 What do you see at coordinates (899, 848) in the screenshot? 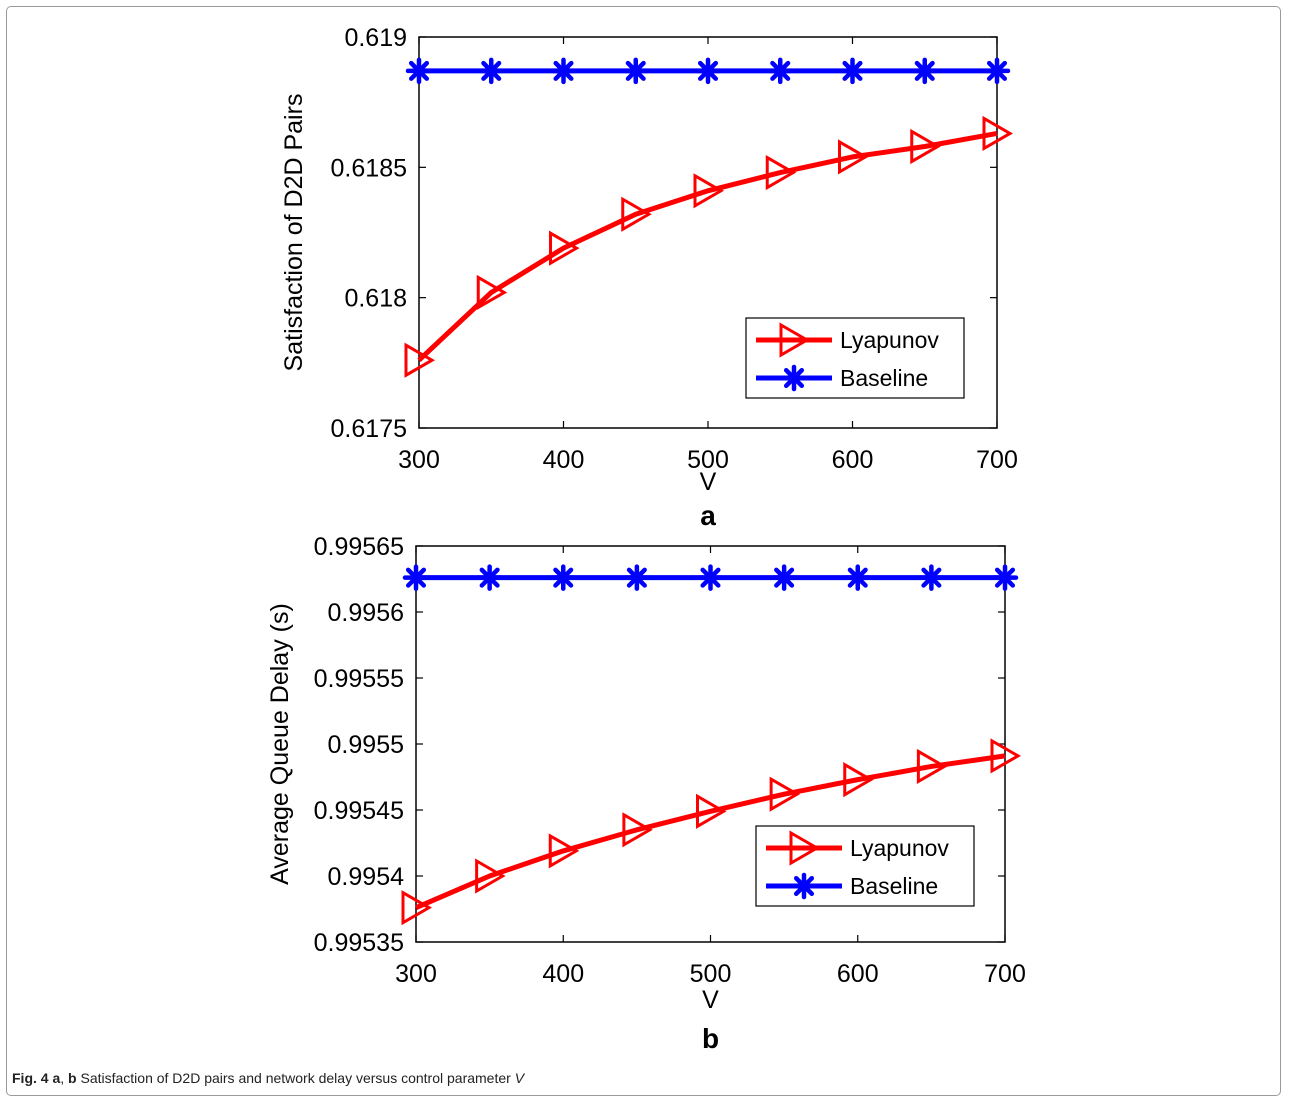
I see `legend-label: Lyapunov` at bounding box center [899, 848].